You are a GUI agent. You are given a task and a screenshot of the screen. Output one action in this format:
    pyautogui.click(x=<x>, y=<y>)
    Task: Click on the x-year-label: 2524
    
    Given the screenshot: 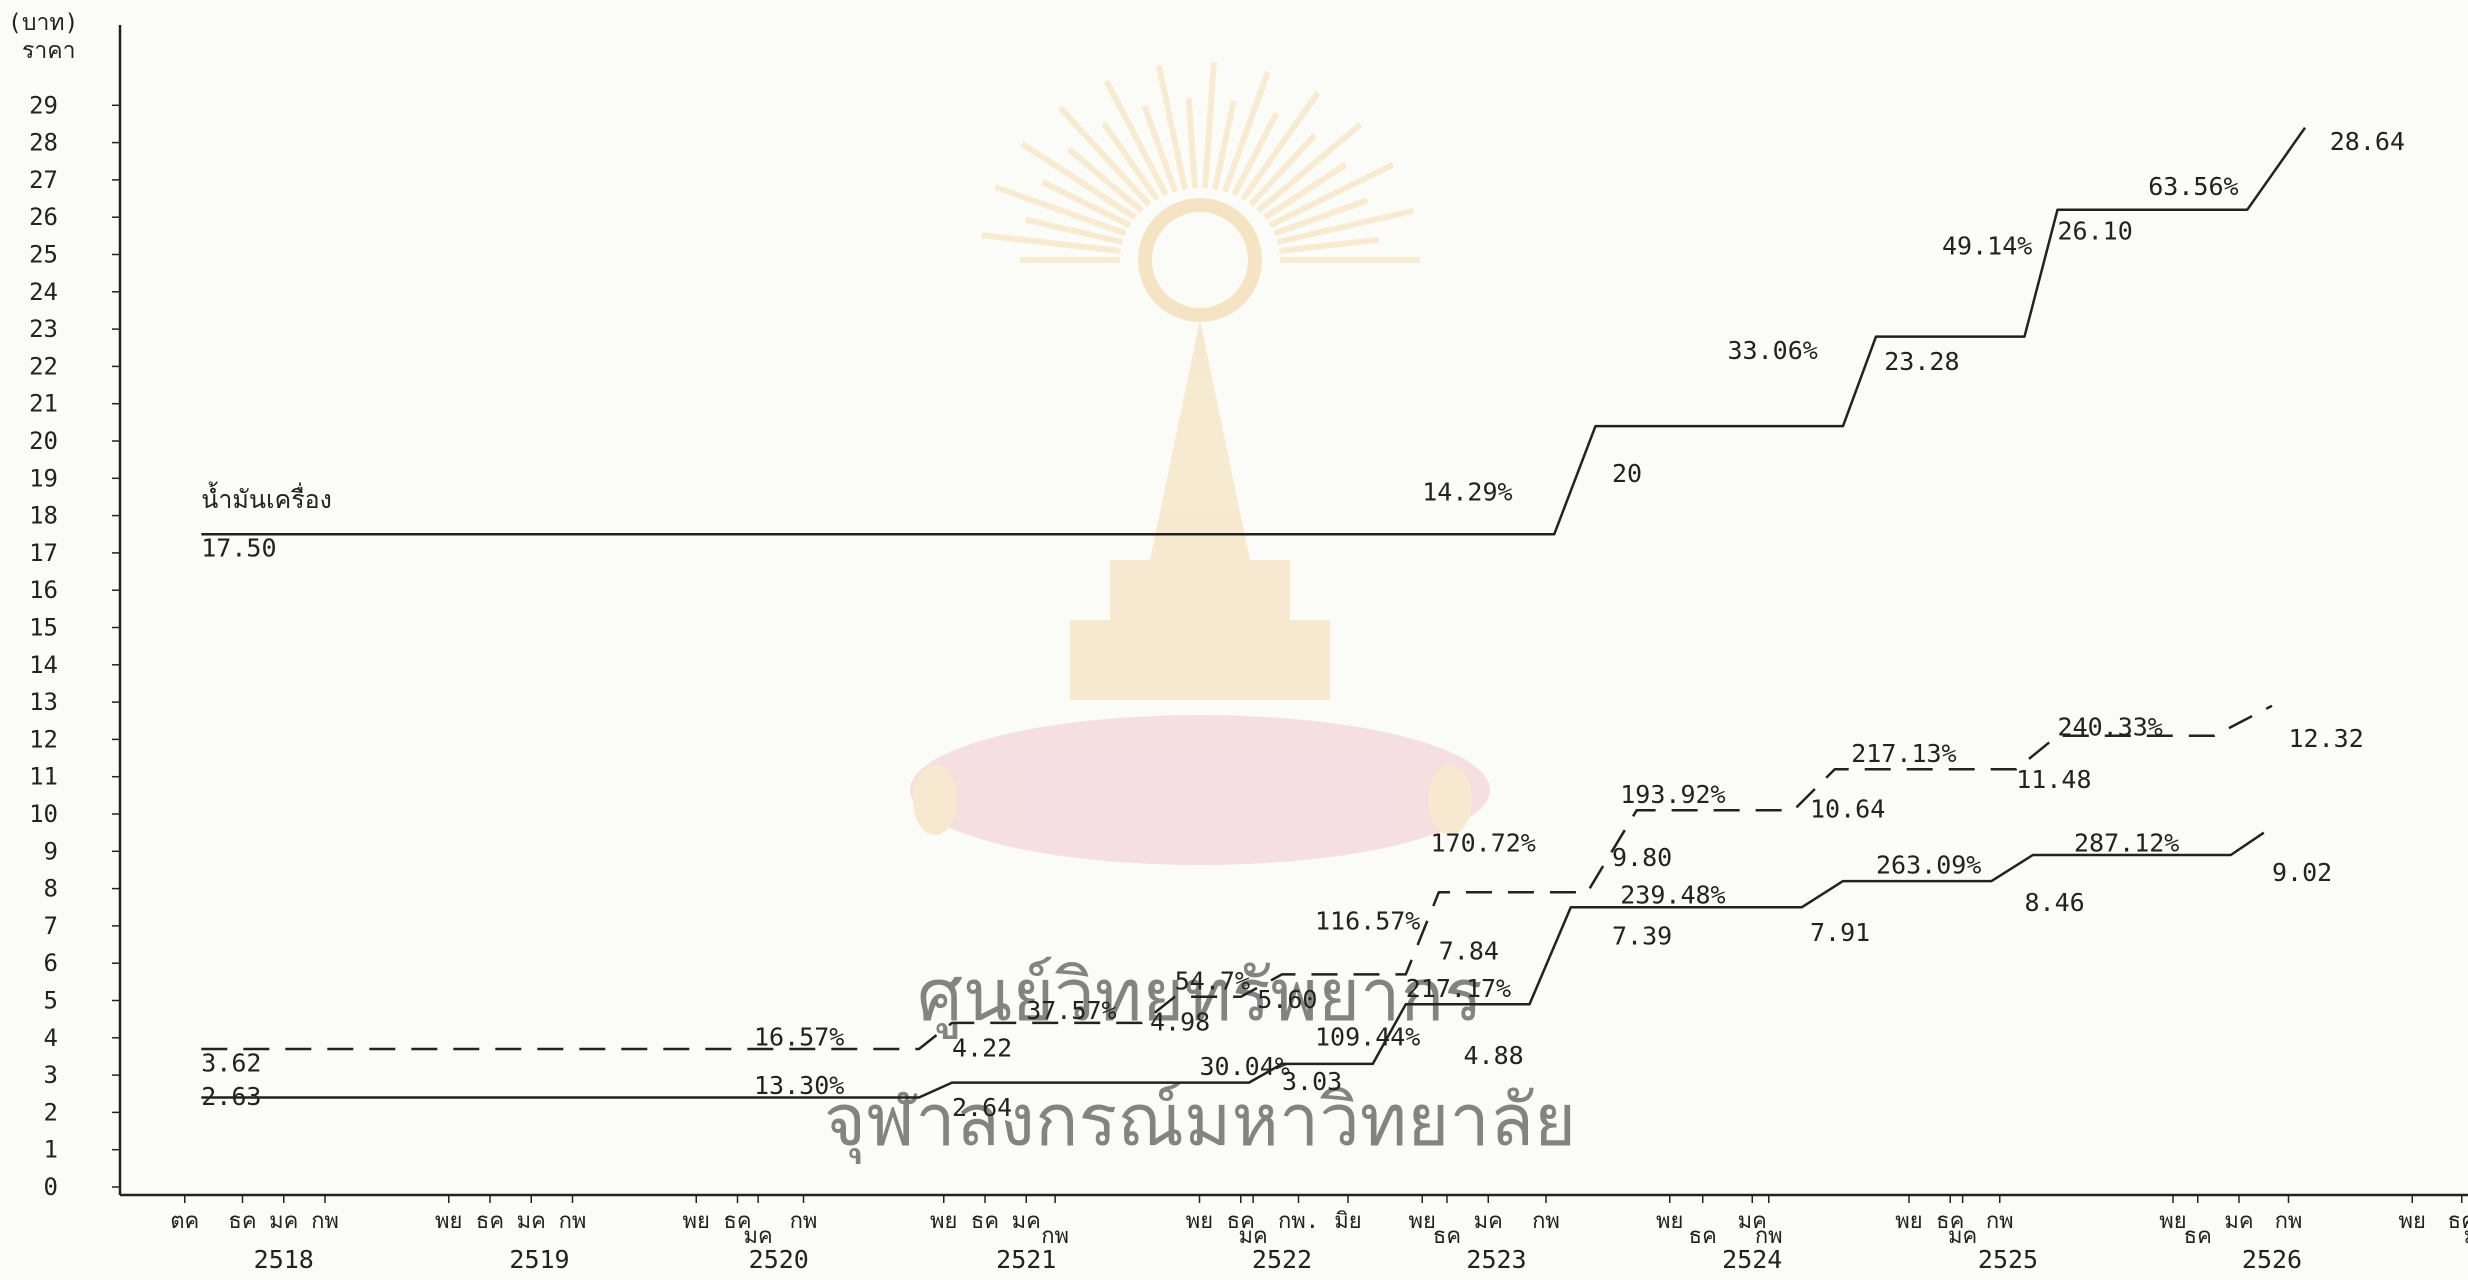 What is the action you would take?
    pyautogui.click(x=1752, y=1259)
    